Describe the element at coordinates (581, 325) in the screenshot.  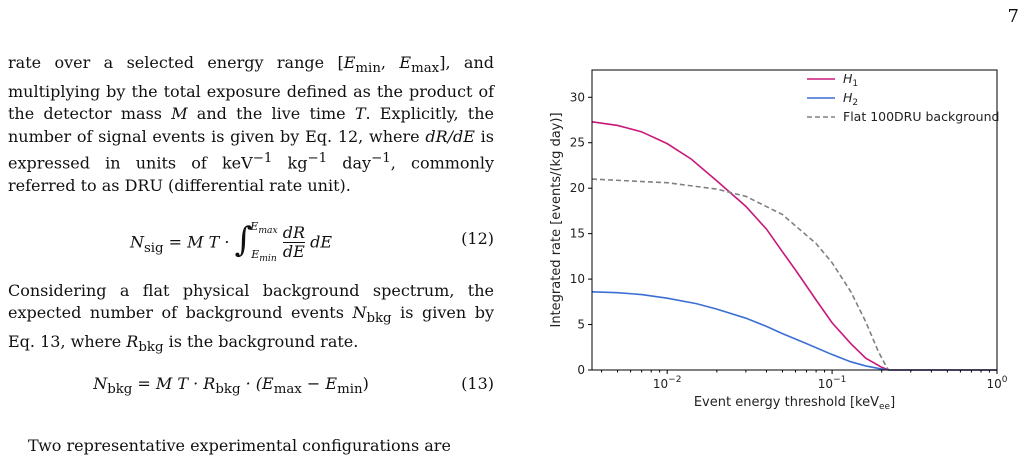
I see `y-tick-label: 5` at that location.